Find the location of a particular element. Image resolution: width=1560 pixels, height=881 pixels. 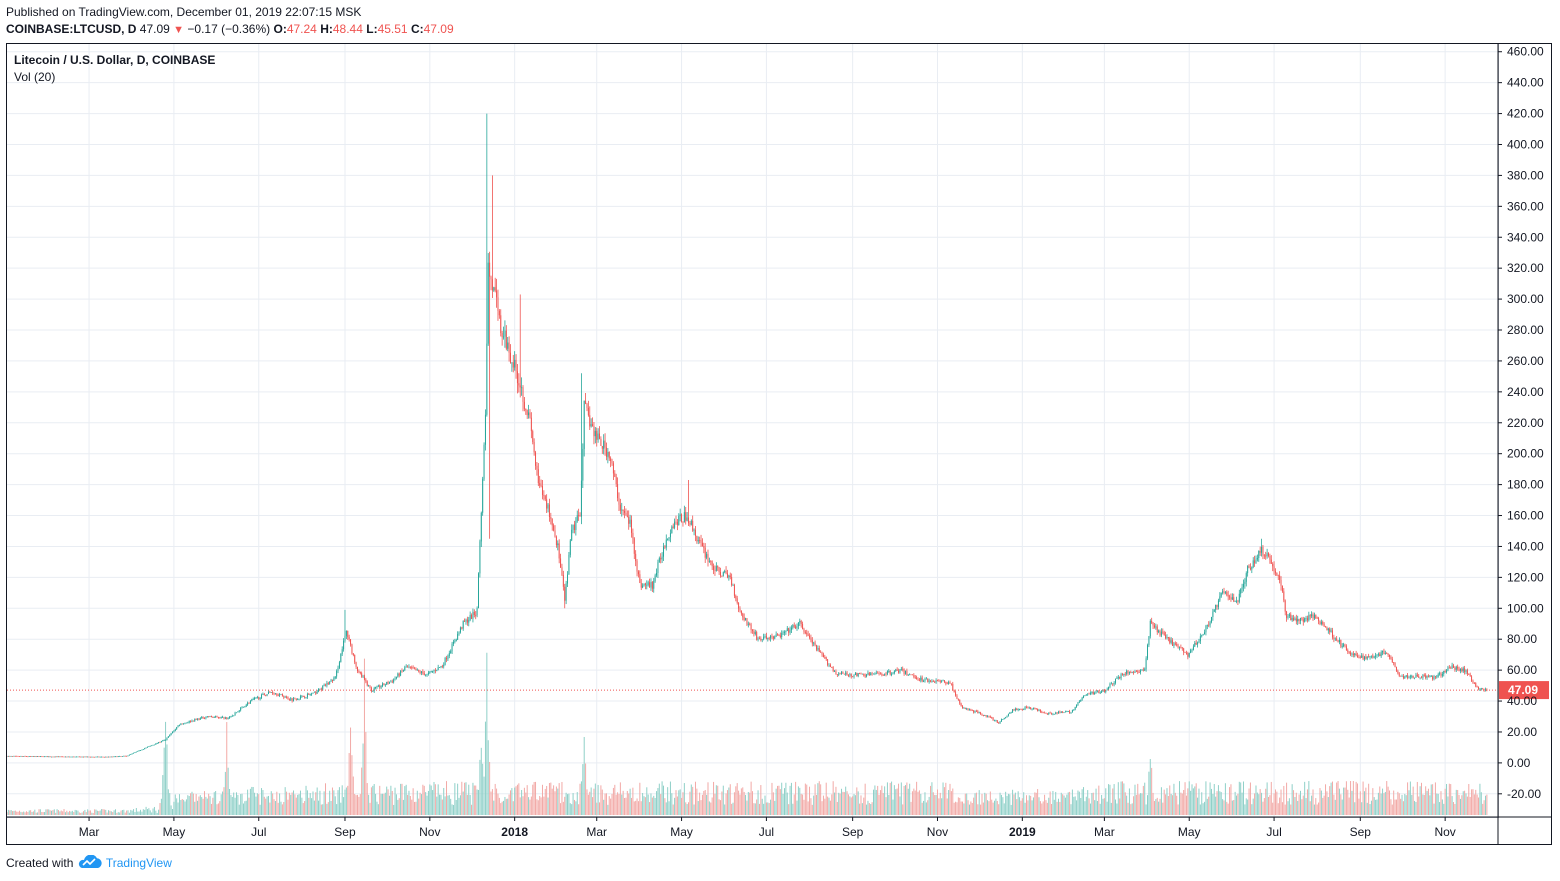

tradingview-cloud-icon is located at coordinates (90, 861).